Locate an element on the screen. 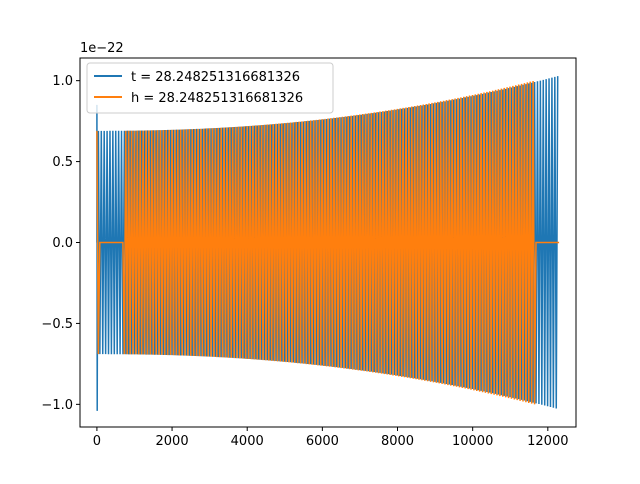  x-tick-label: 12000 is located at coordinates (547, 441).